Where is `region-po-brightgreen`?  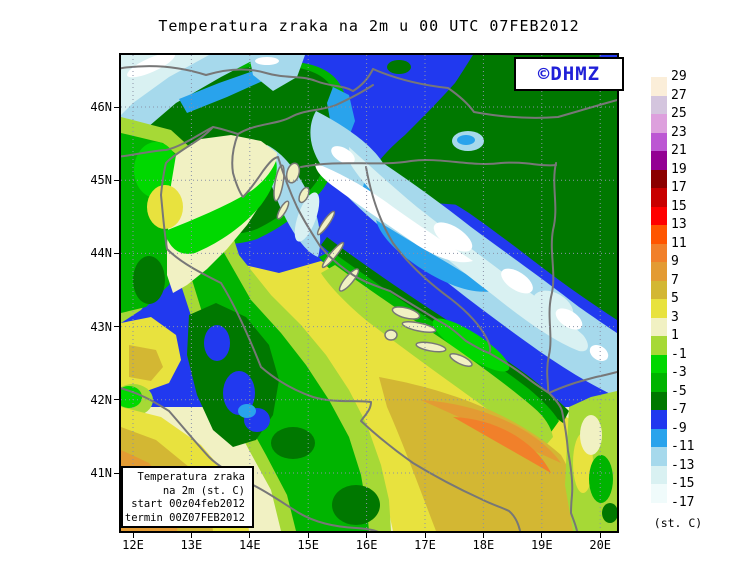 region-po-brightgreen is located at coordinates (156, 170).